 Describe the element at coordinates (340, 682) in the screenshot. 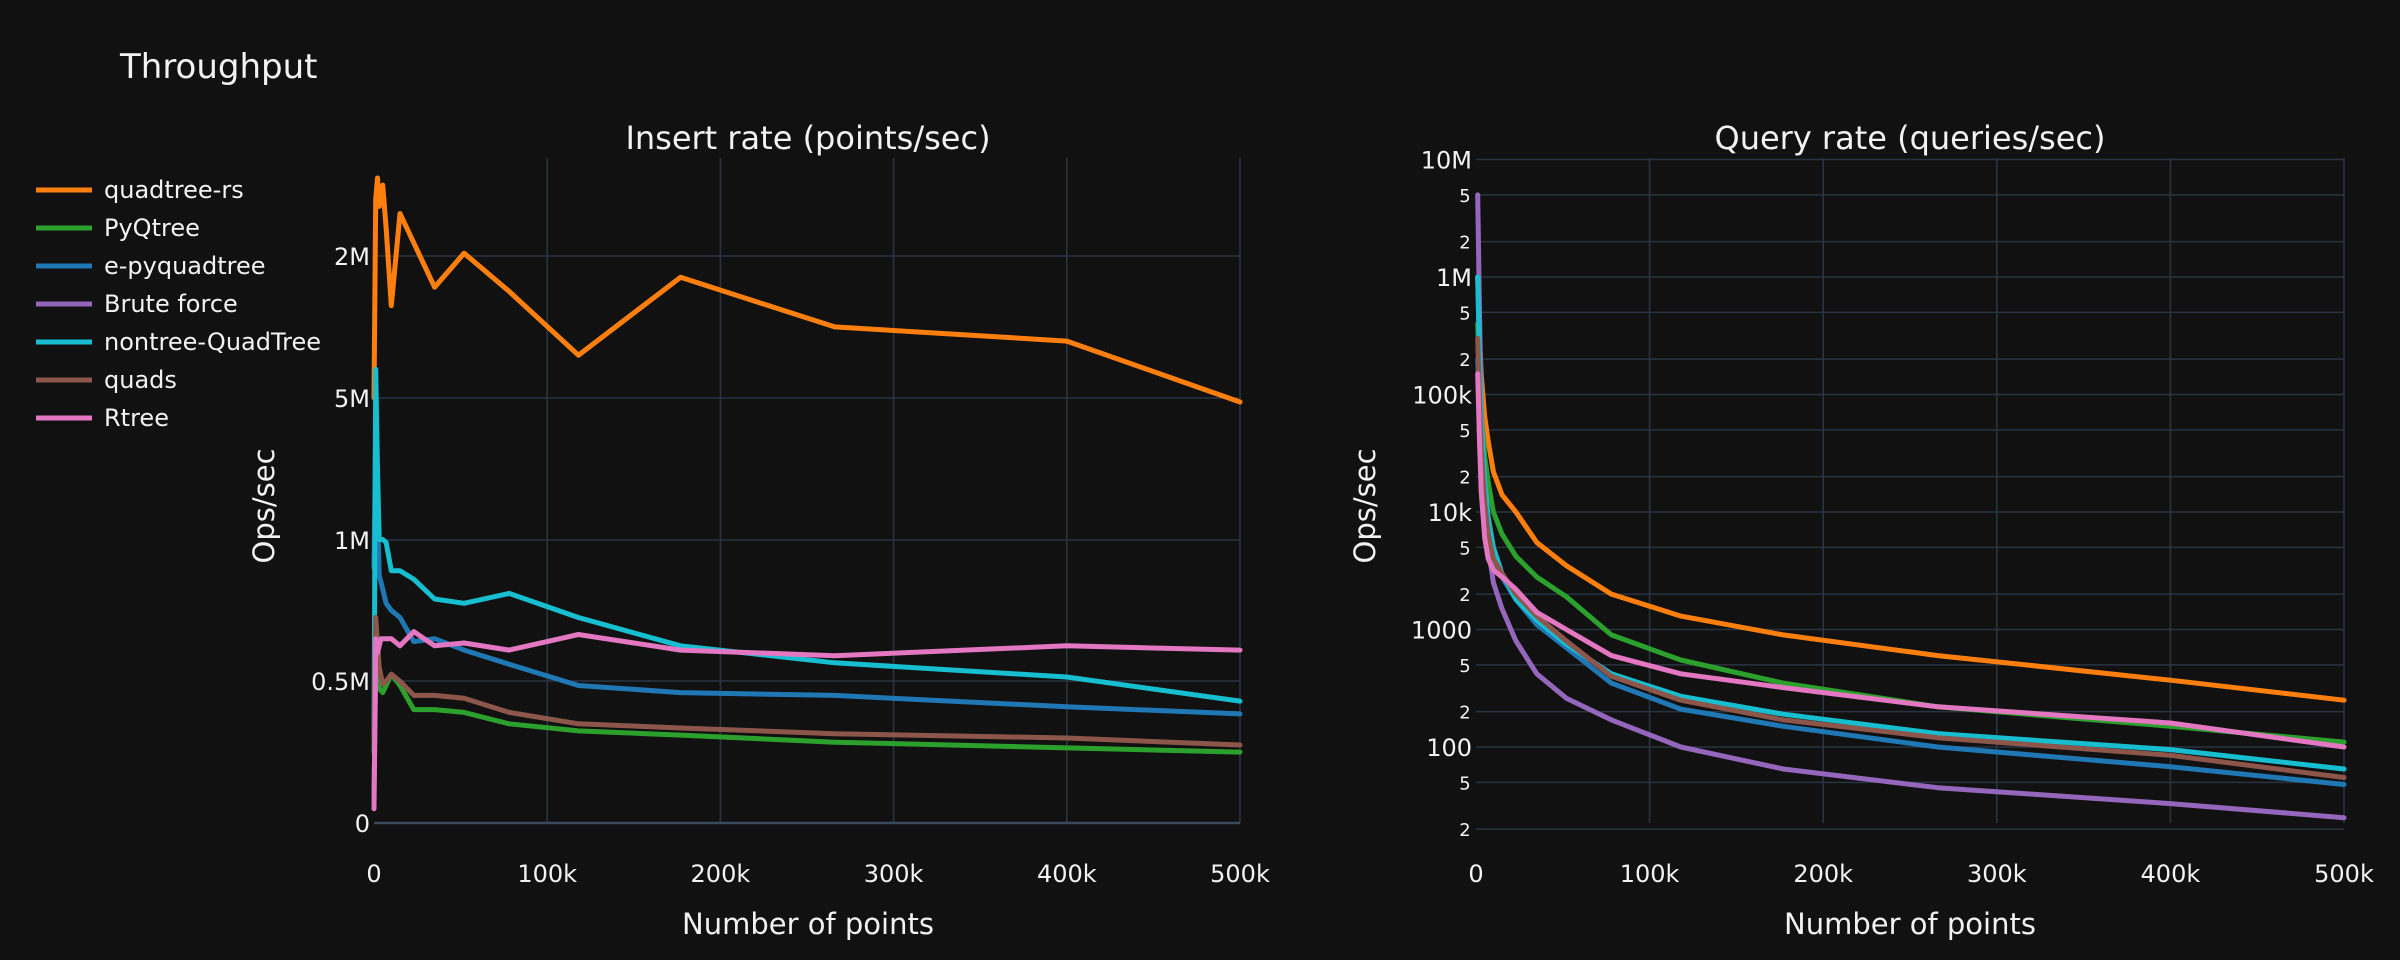

I see `insert-y-tick-label: 0.5M` at that location.